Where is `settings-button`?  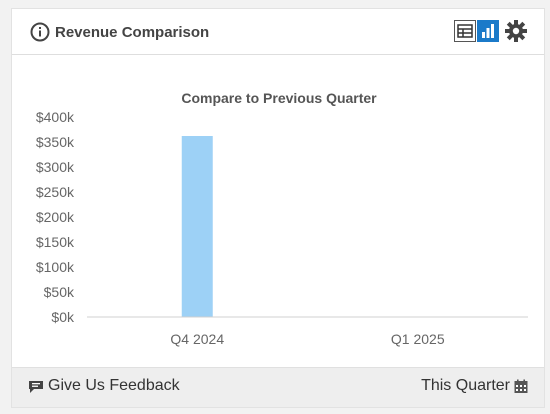 settings-button is located at coordinates (516, 31).